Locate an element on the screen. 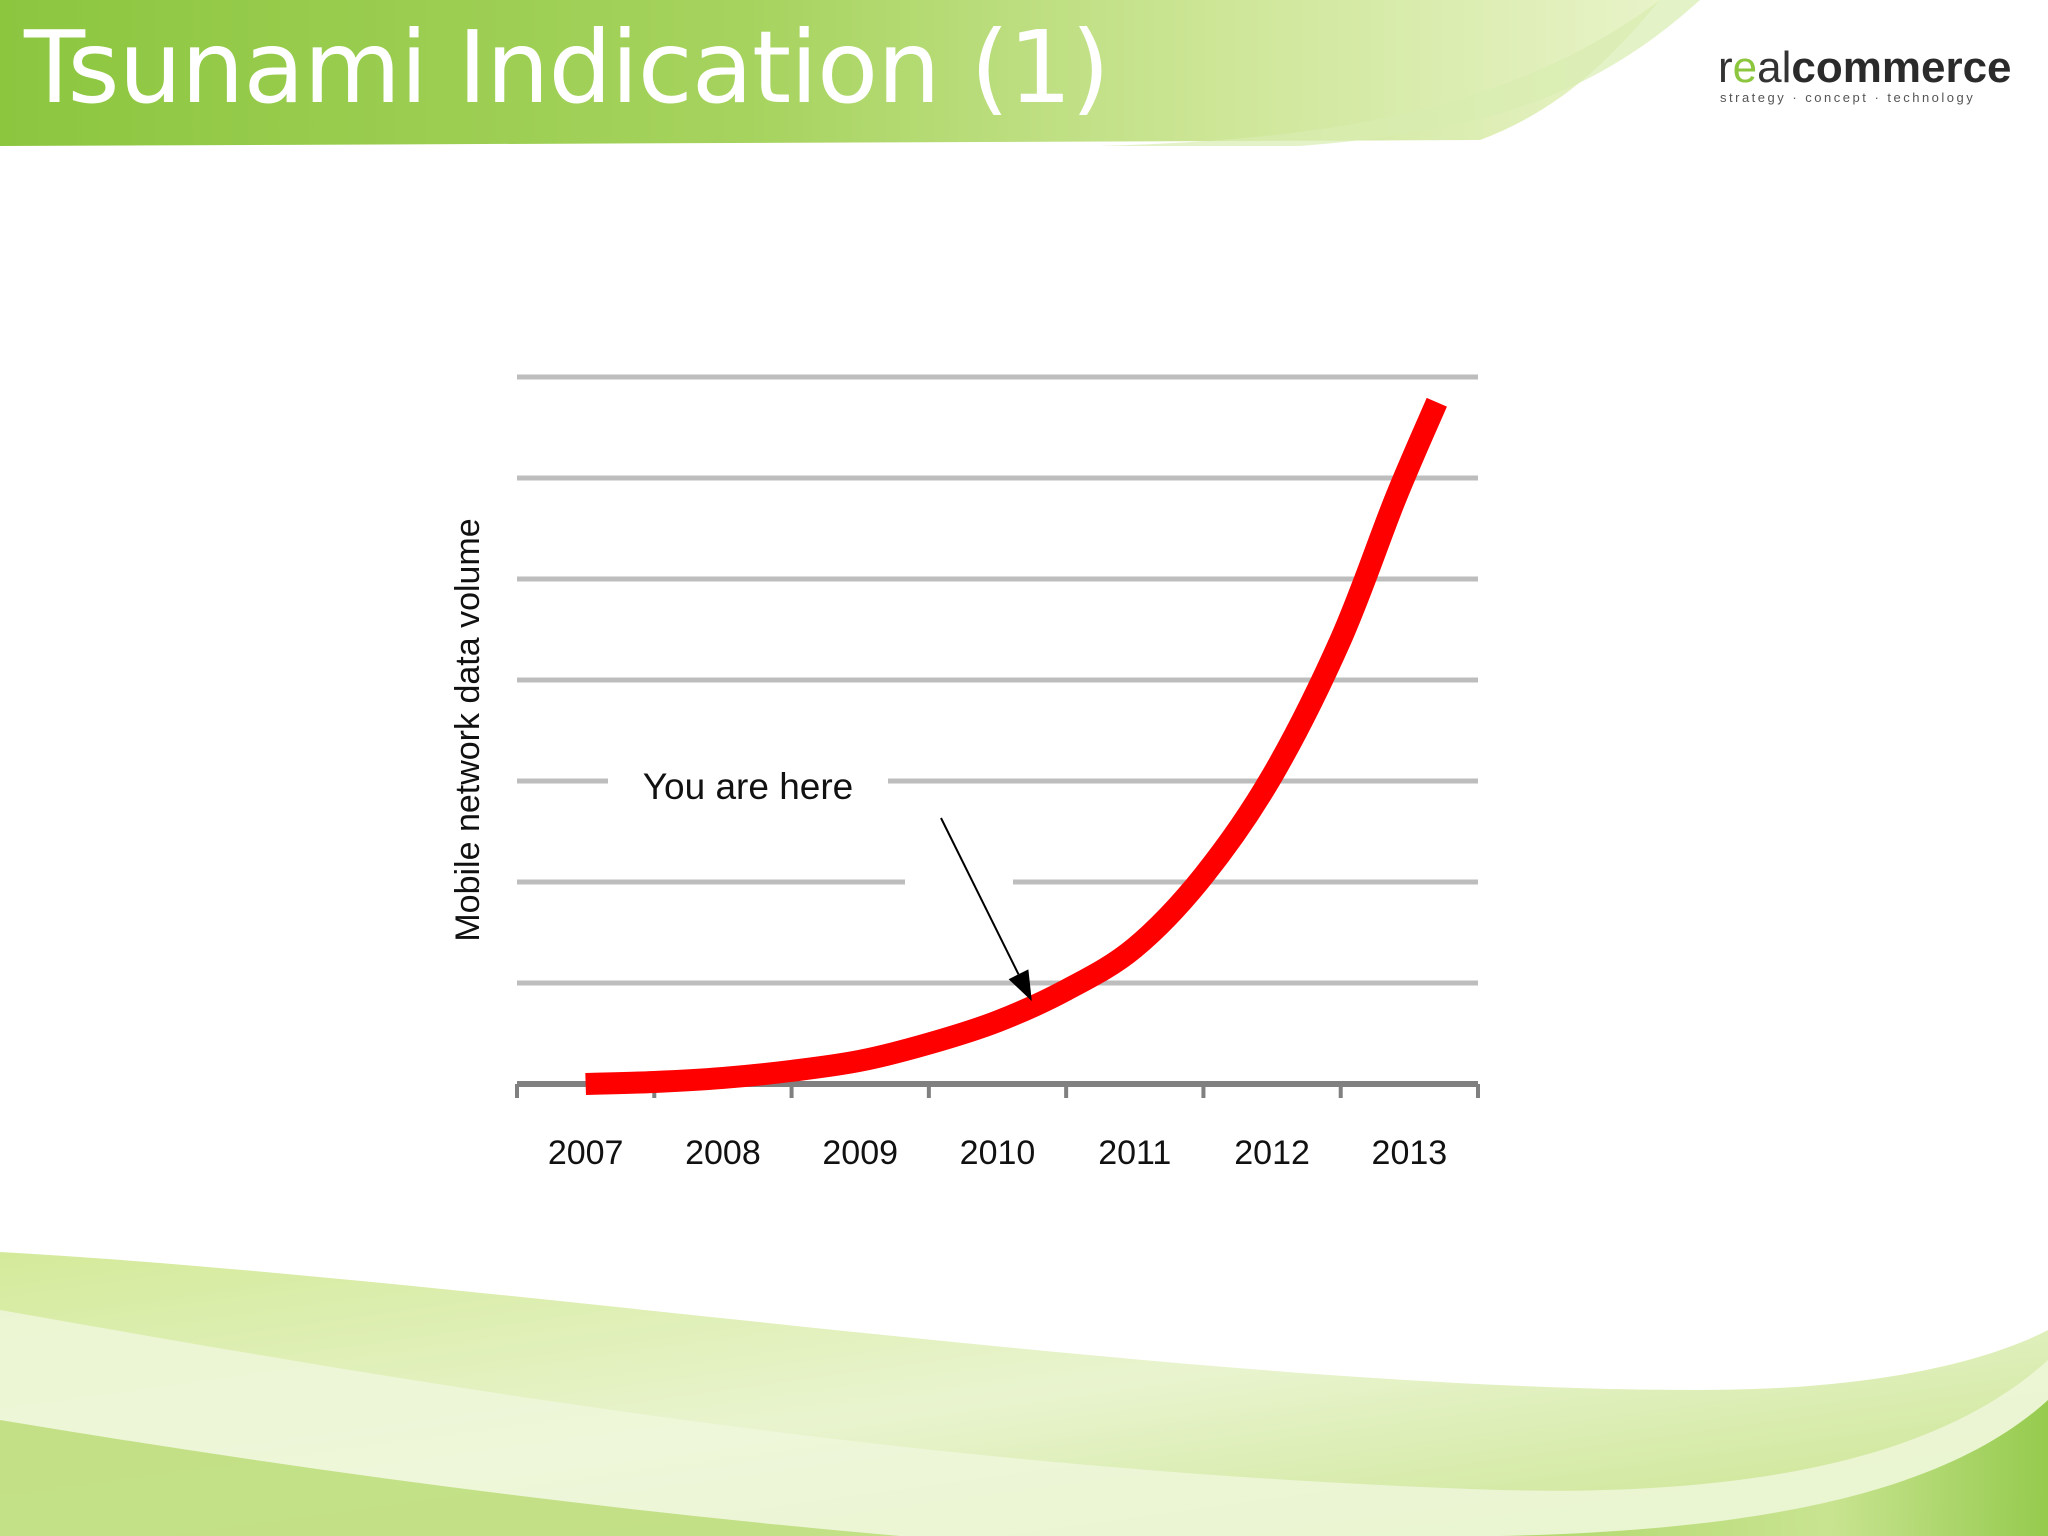 The width and height of the screenshot is (2048, 1536). annotation-you-are-here: You are here is located at coordinates (748, 786).